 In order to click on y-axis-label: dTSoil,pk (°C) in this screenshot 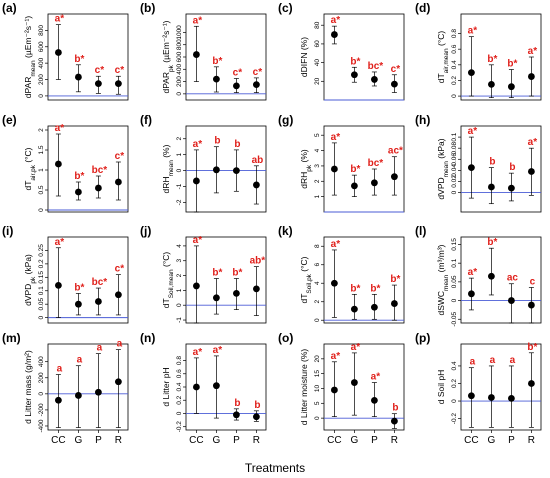, I will do `click(306, 279)`.